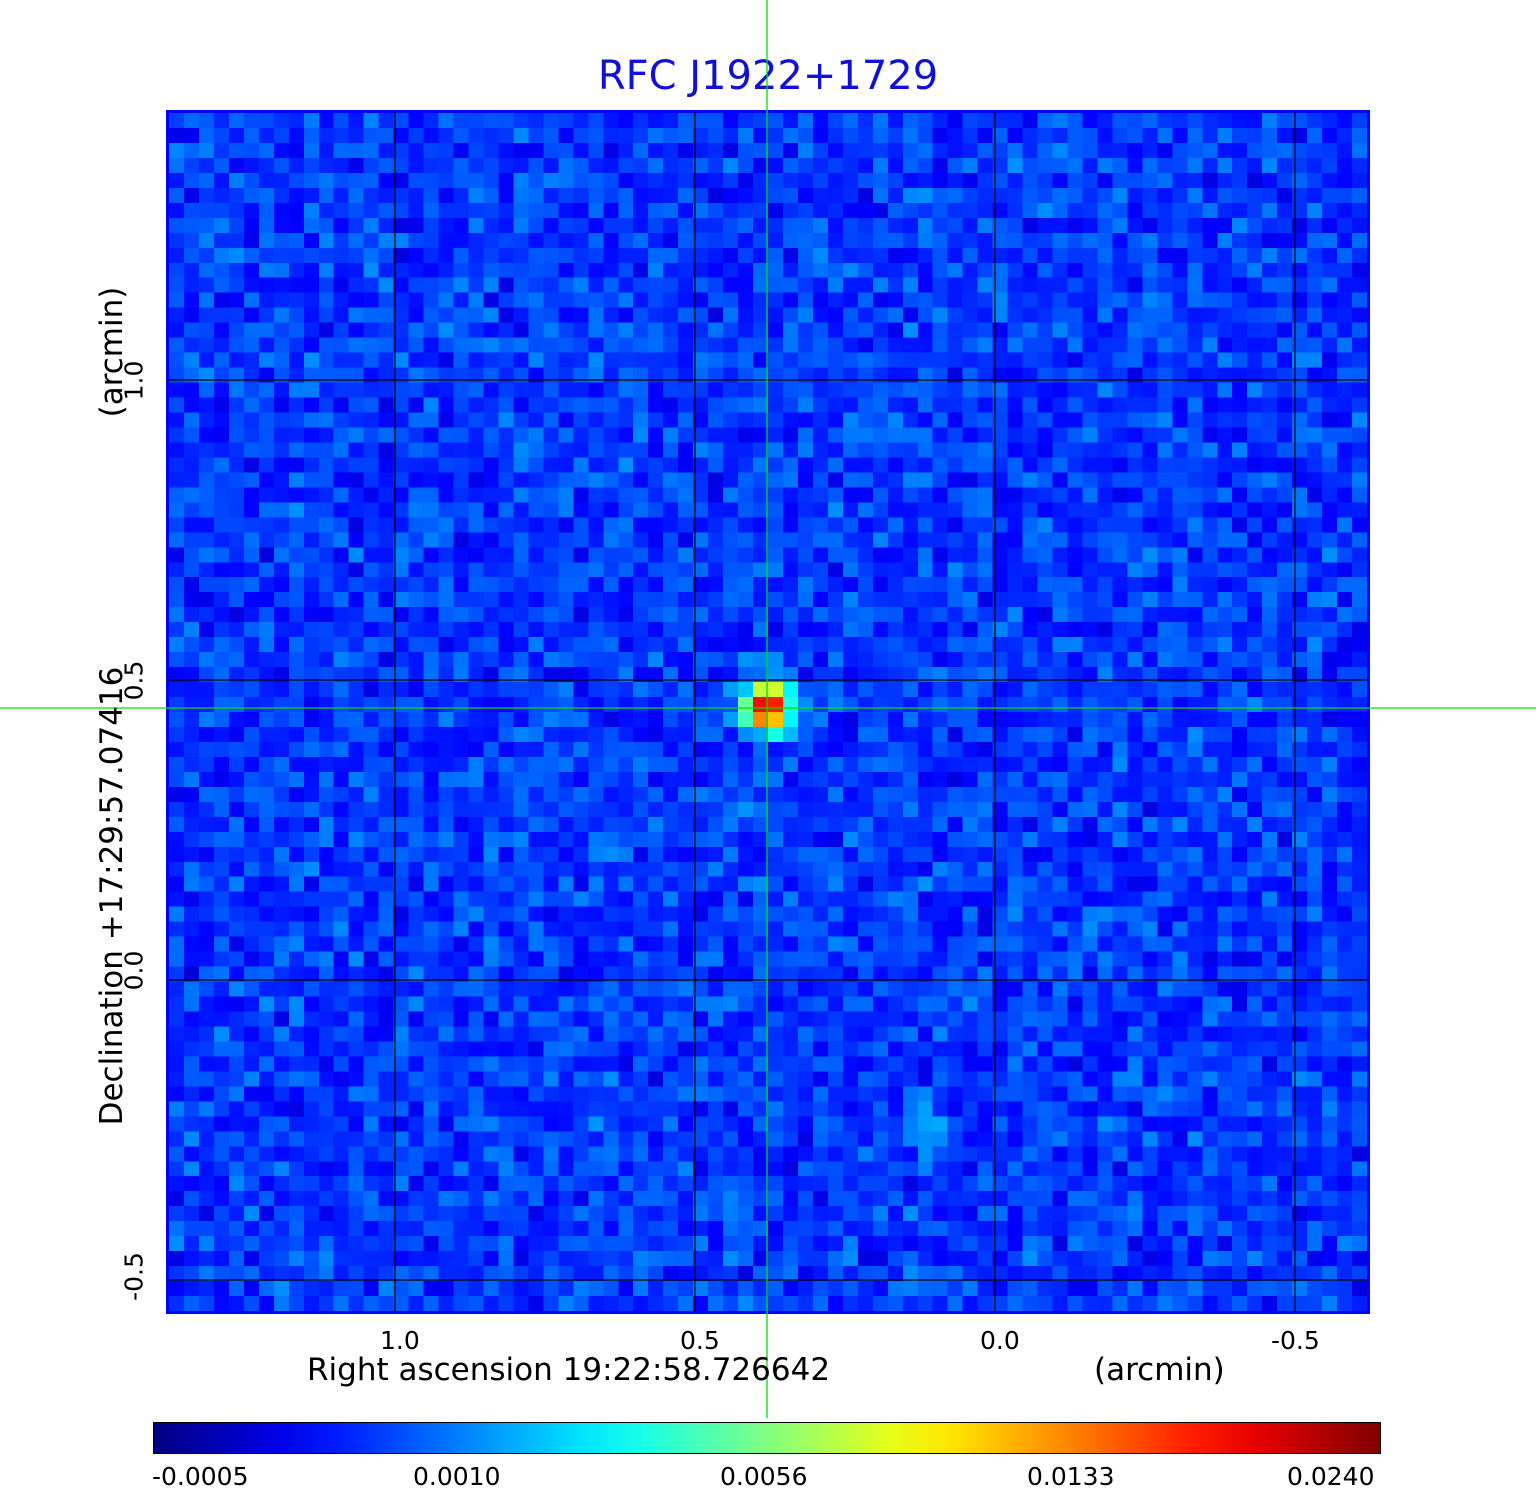 The width and height of the screenshot is (1536, 1511). Describe the element at coordinates (1331, 1476) in the screenshot. I see `colorbar-label: 0.0240` at that location.